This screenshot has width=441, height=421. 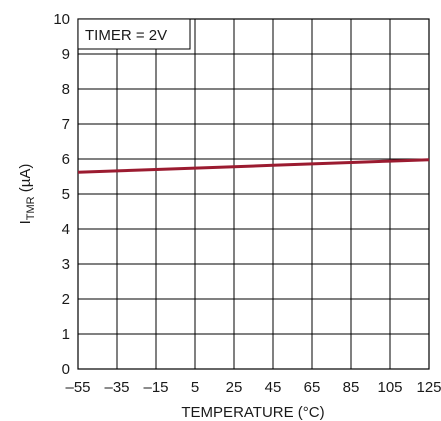 What do you see at coordinates (312, 387) in the screenshot?
I see `x-tick-label: 65` at bounding box center [312, 387].